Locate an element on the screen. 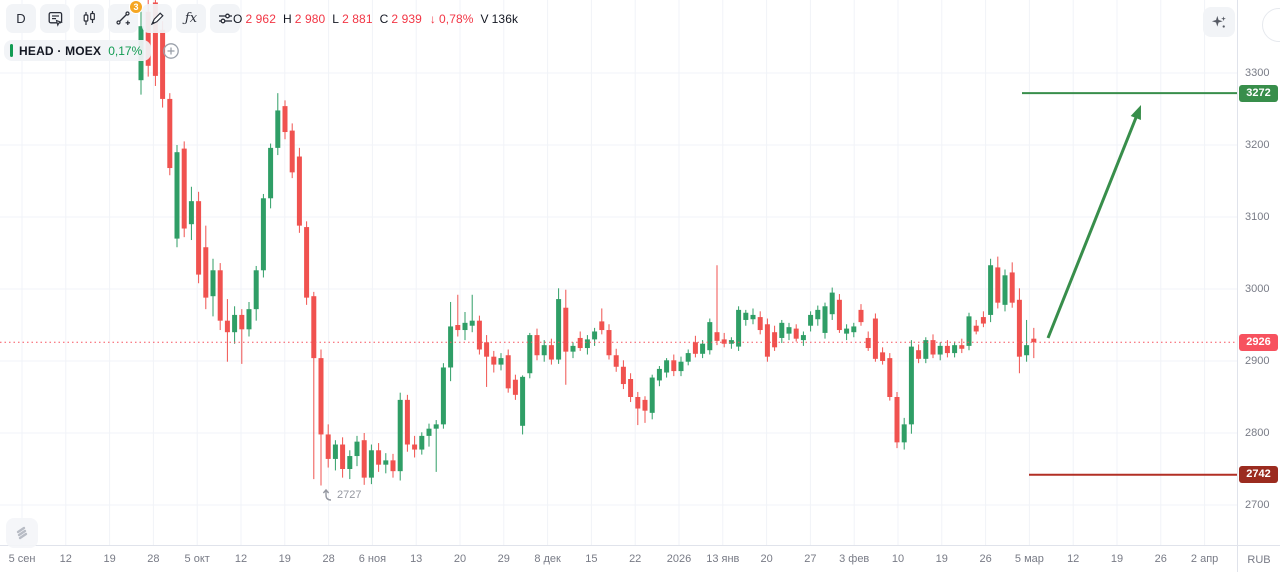 This screenshot has width=1280, height=572. legend-volume-value: 136k is located at coordinates (505, 19).